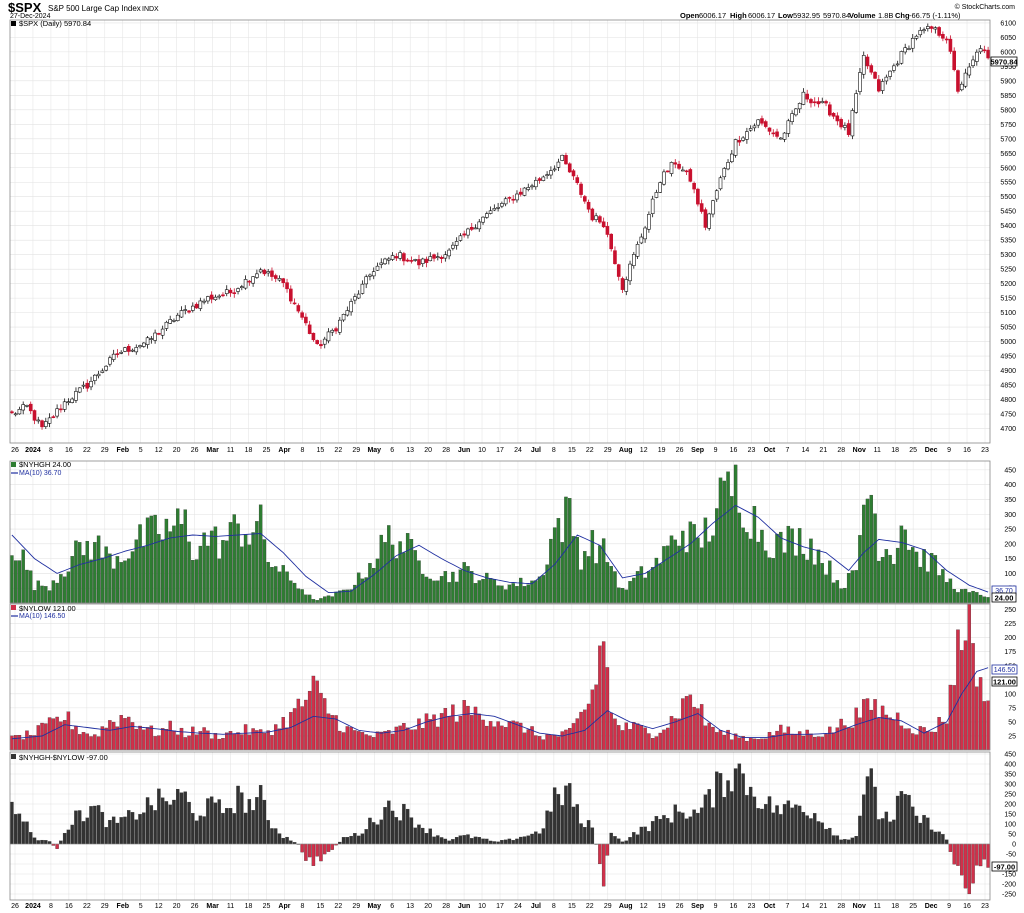 This screenshot has height=913, width=1024. What do you see at coordinates (47, 608) in the screenshot?
I see `nylow-legend: $NYLOW 121.00` at bounding box center [47, 608].